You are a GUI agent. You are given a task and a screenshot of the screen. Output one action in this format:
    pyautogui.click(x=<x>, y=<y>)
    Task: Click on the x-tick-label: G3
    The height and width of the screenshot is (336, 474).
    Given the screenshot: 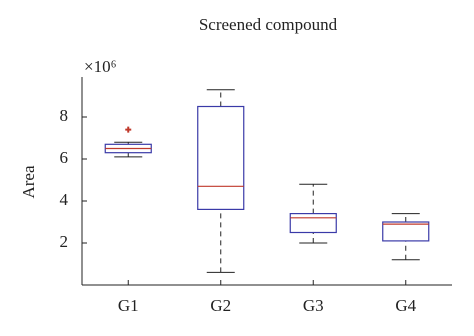 What is the action you would take?
    pyautogui.click(x=313, y=305)
    